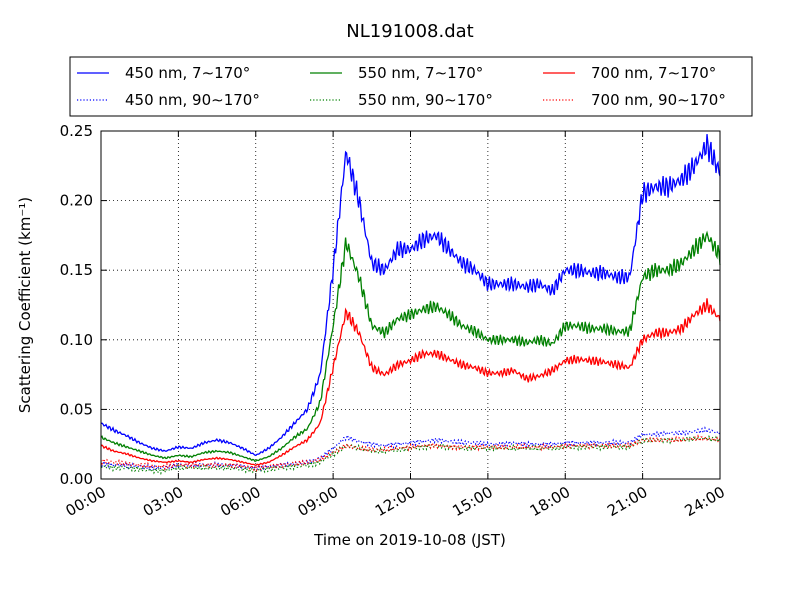  I want to click on legend-label-1: 450 nm, 90∼170°, so click(192, 100).